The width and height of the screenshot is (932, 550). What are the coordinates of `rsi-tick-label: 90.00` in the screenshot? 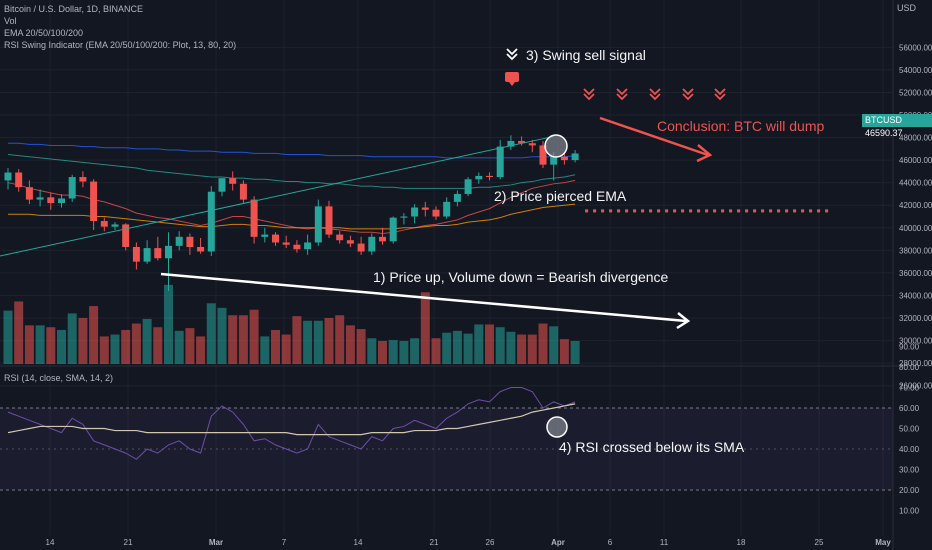 It's located at (909, 347).